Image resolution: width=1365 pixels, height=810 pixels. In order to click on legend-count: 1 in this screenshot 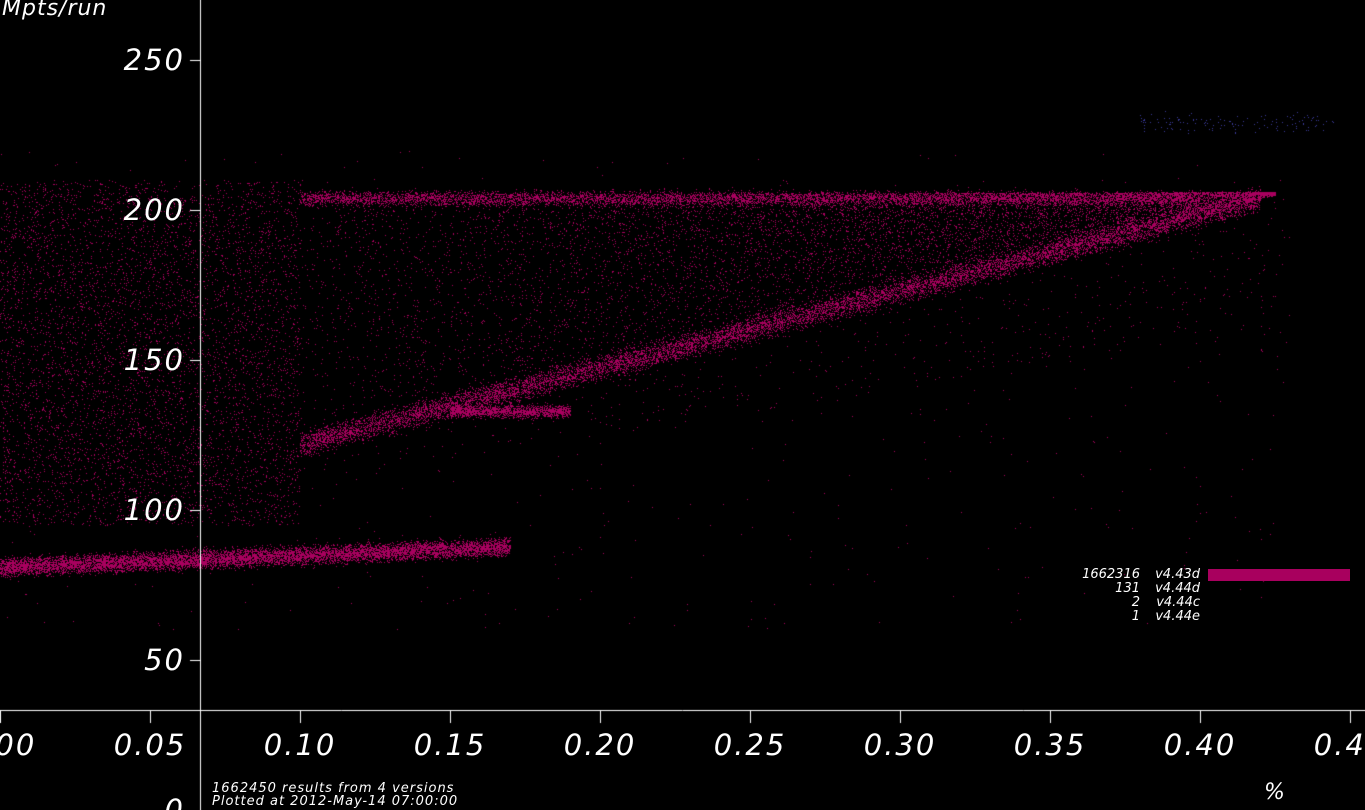, I will do `click(1135, 616)`.